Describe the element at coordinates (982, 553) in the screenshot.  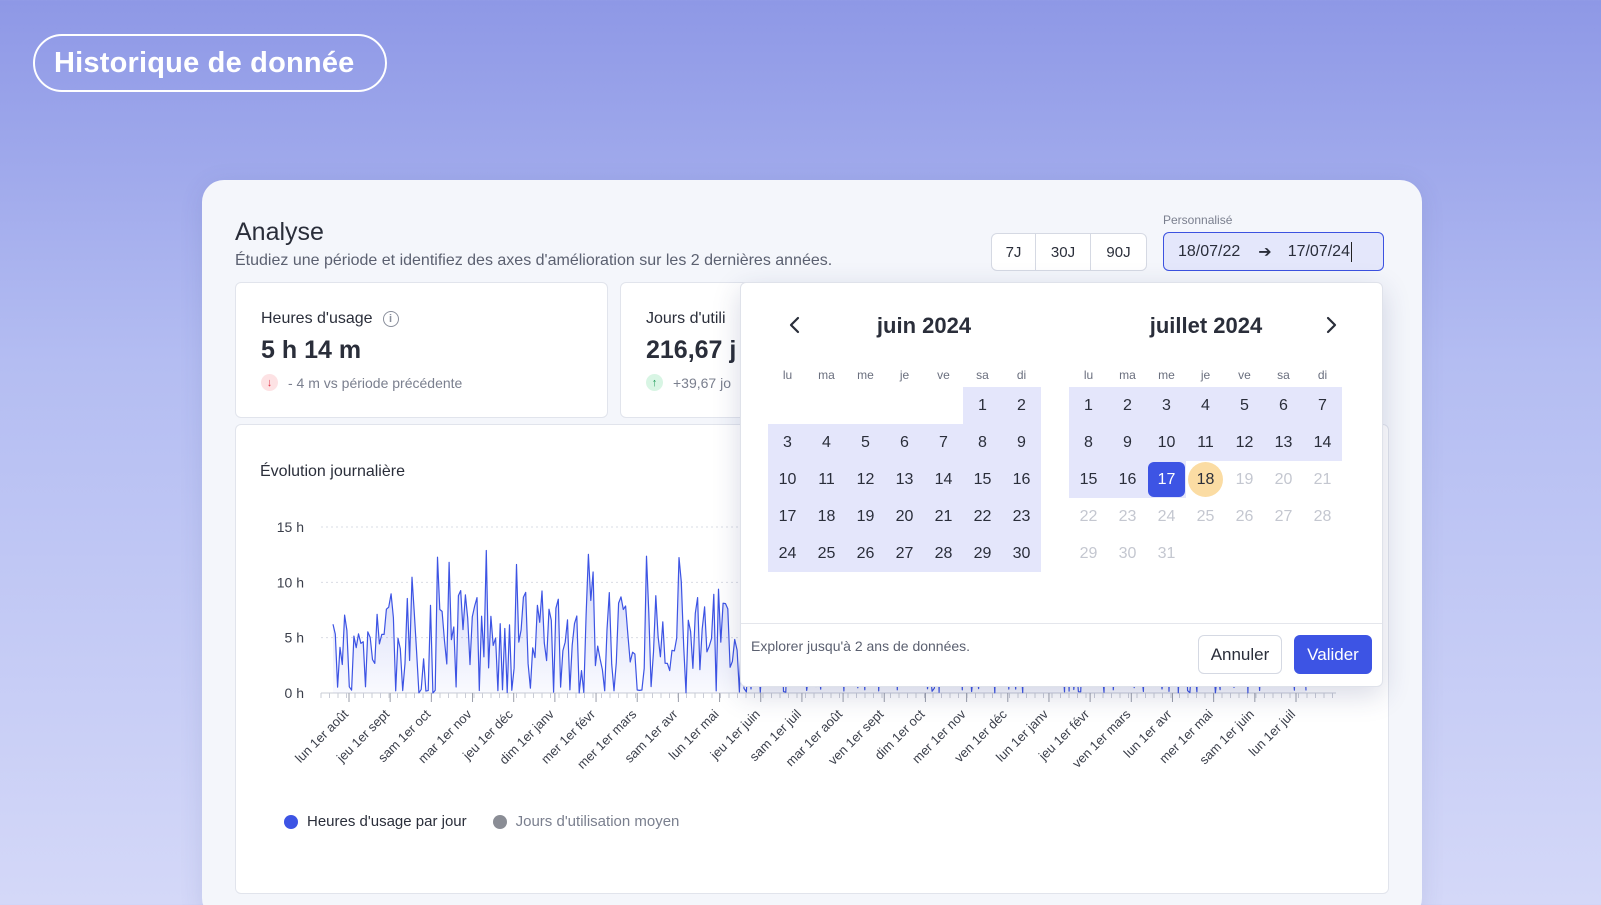
I see `calendar-day: 29` at that location.